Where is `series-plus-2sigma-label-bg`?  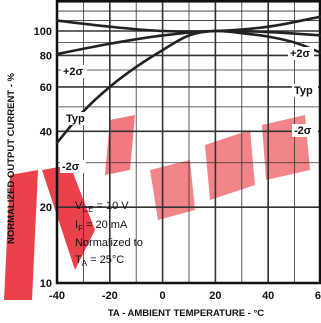 series-plus-2sigma-label-bg is located at coordinates (74, 71).